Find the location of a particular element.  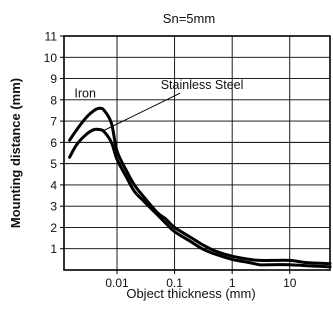

y-tick-label: 2 is located at coordinates (53, 228).